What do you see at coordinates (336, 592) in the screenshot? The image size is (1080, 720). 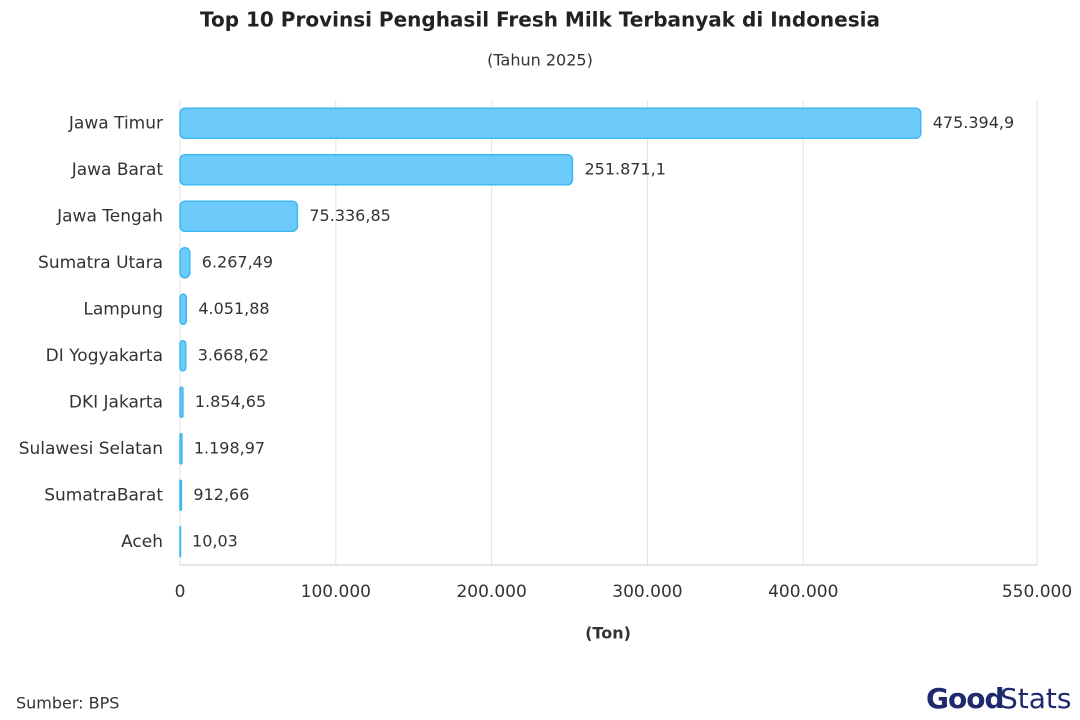 I see `x-tick-label: 100.000` at bounding box center [336, 592].